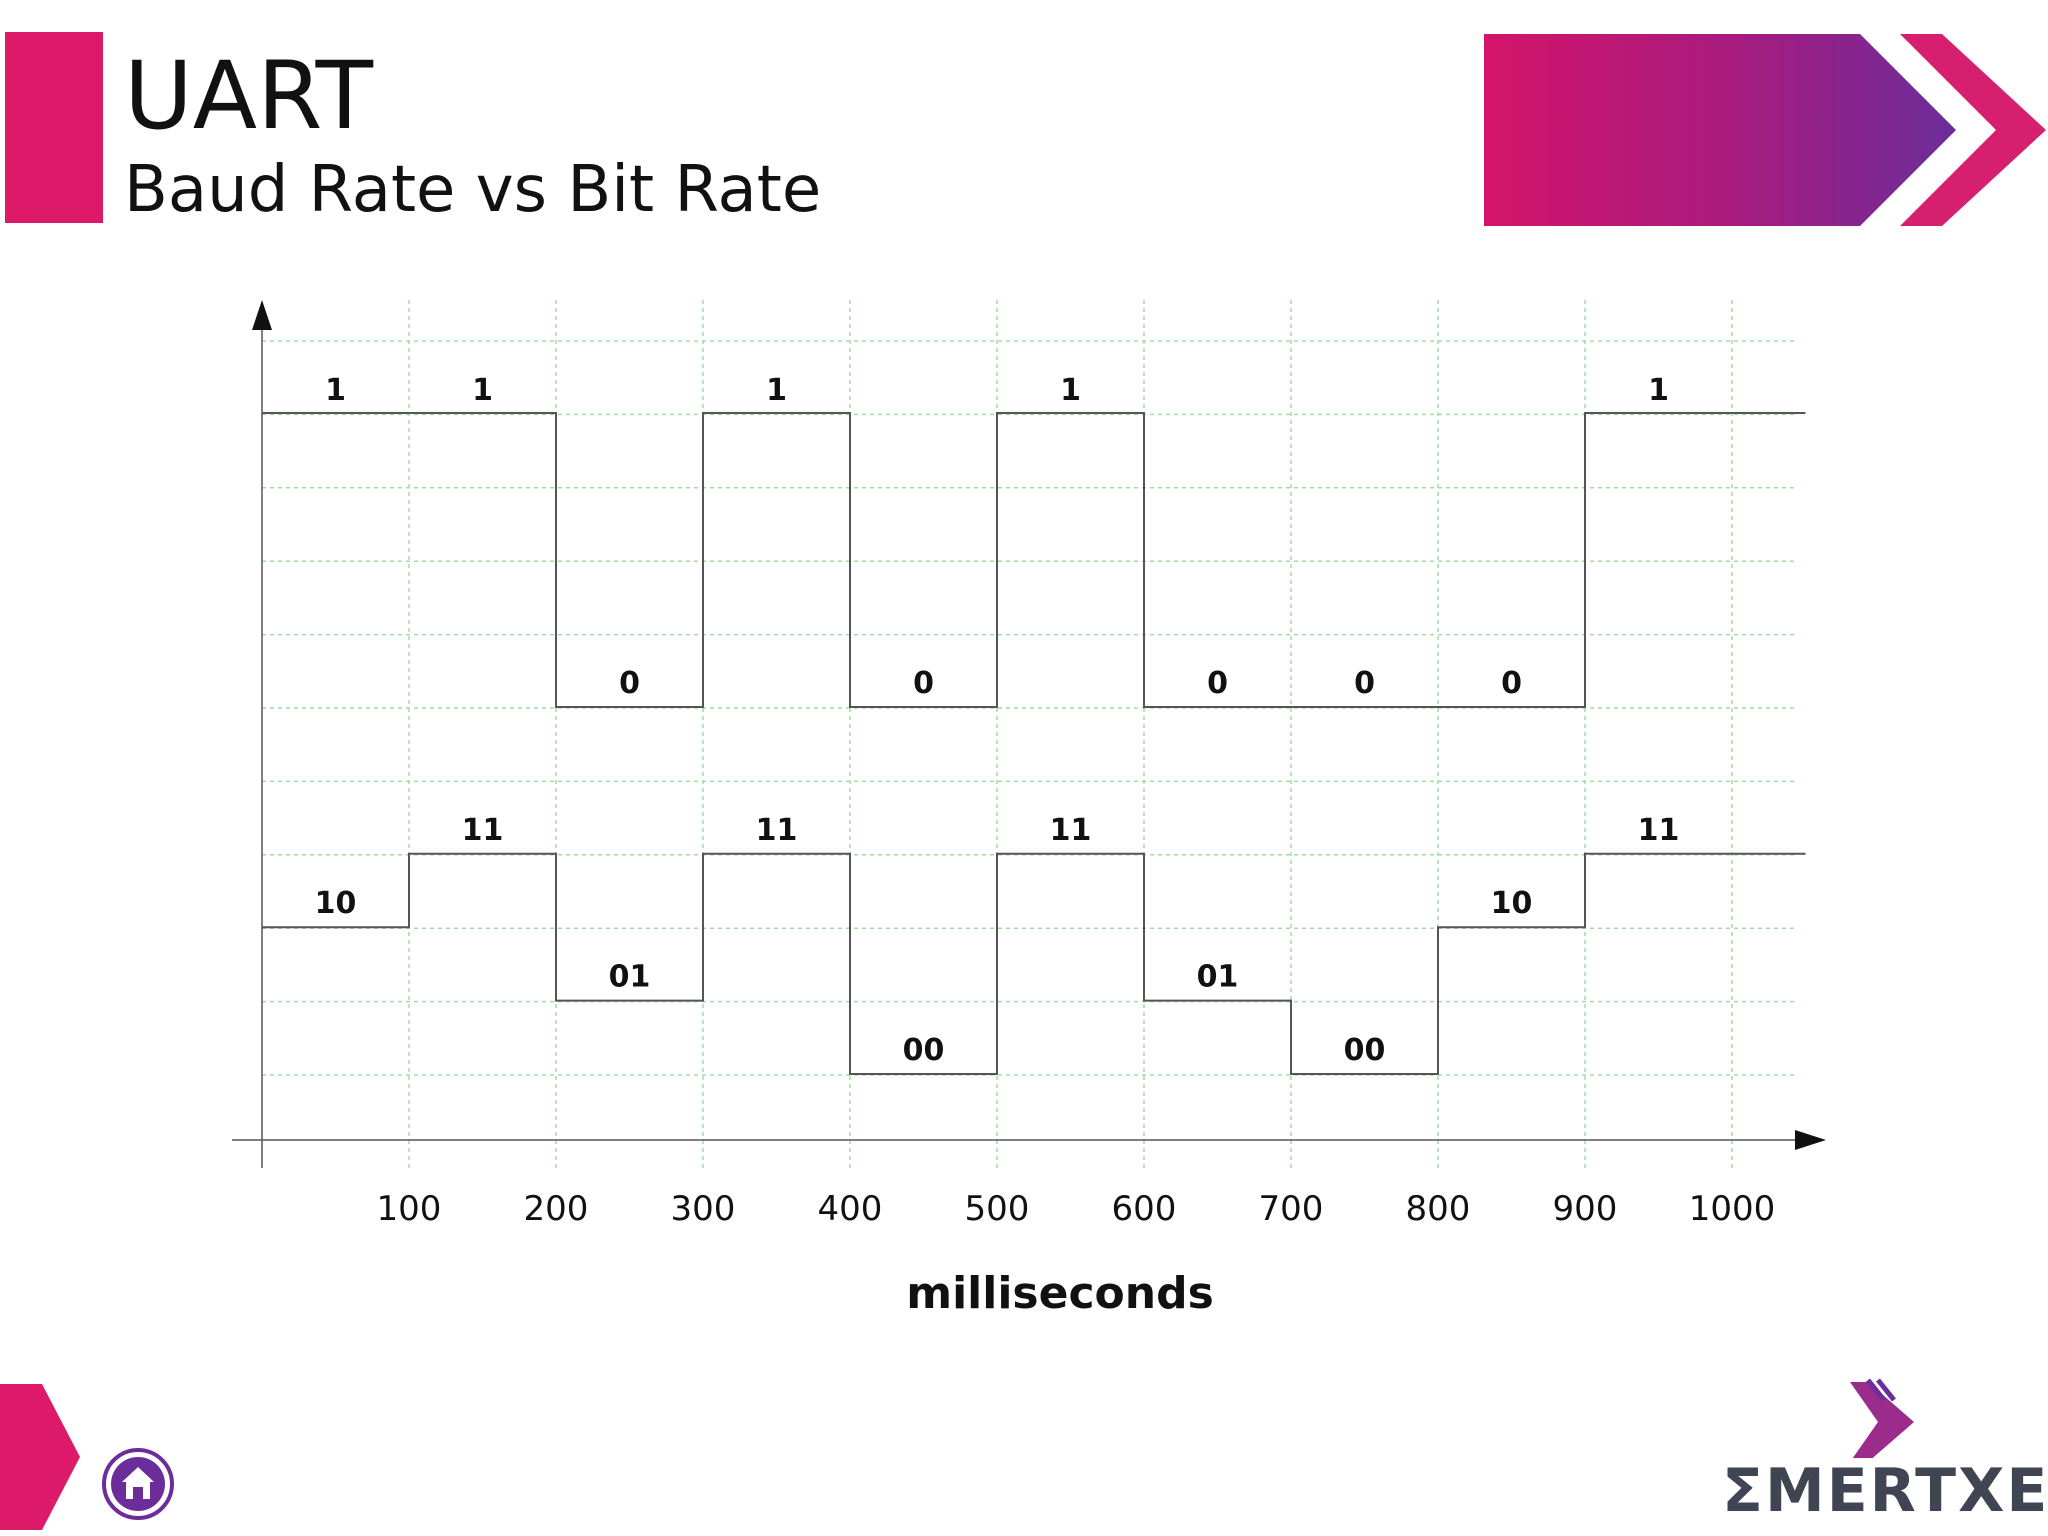 This screenshot has height=1536, width=2048. I want to click on x-tick-label: 400, so click(850, 1209).